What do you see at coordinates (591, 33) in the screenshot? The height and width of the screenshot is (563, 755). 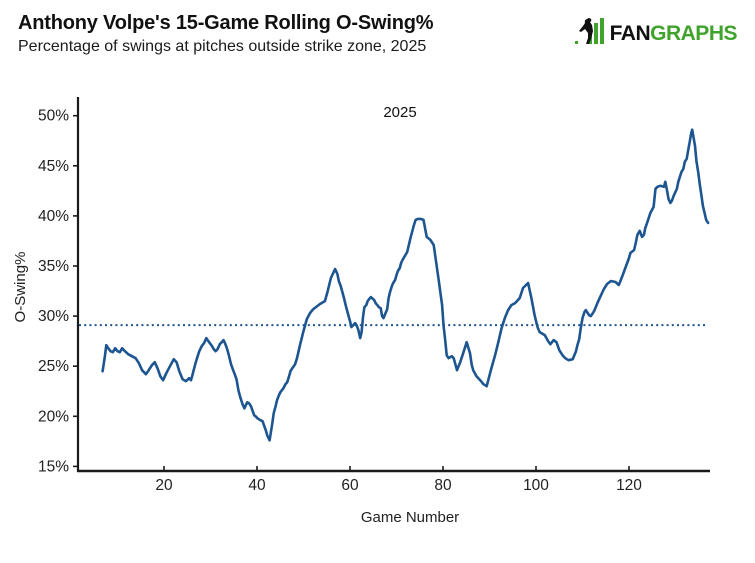 I see `fangraphs-batter-bars-icon` at bounding box center [591, 33].